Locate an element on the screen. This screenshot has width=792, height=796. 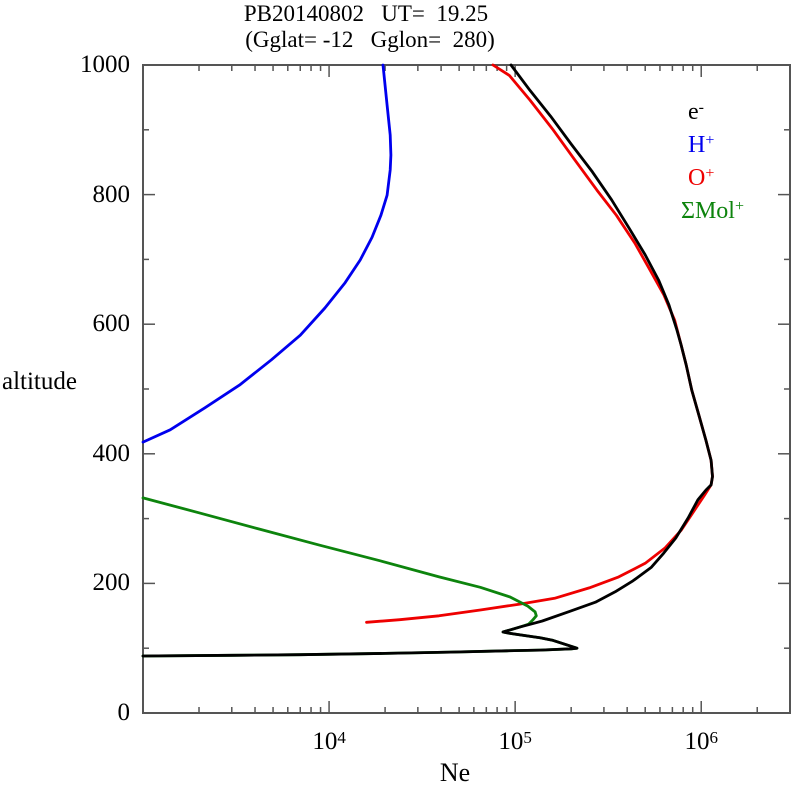
legend-item-h-plus: H+ is located at coordinates (701, 145).